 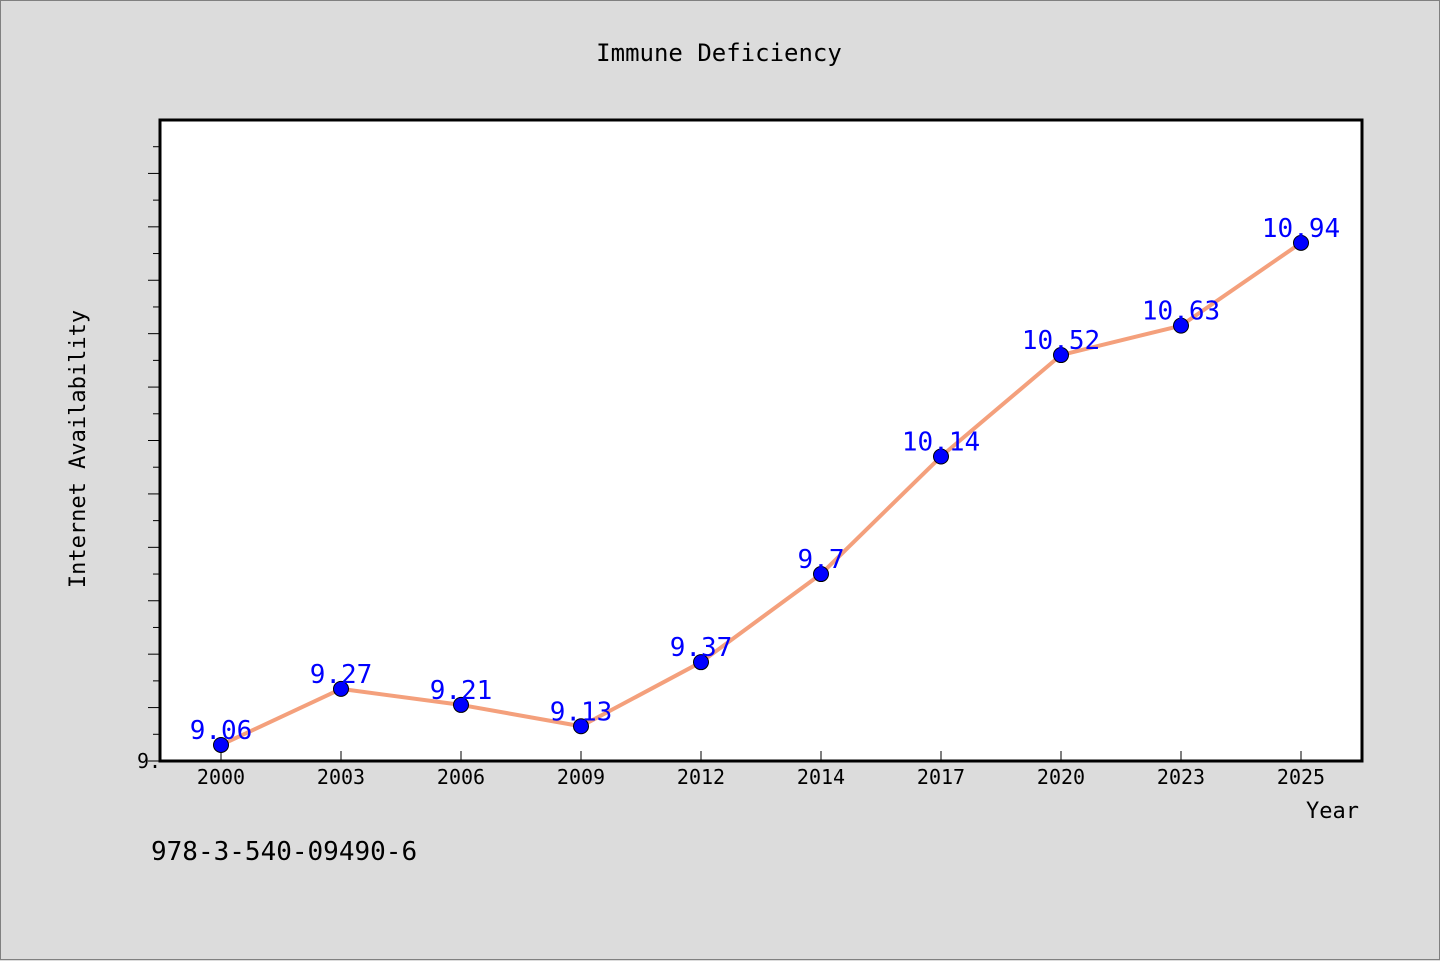 I want to click on data-label: 9.27, so click(x=341, y=675).